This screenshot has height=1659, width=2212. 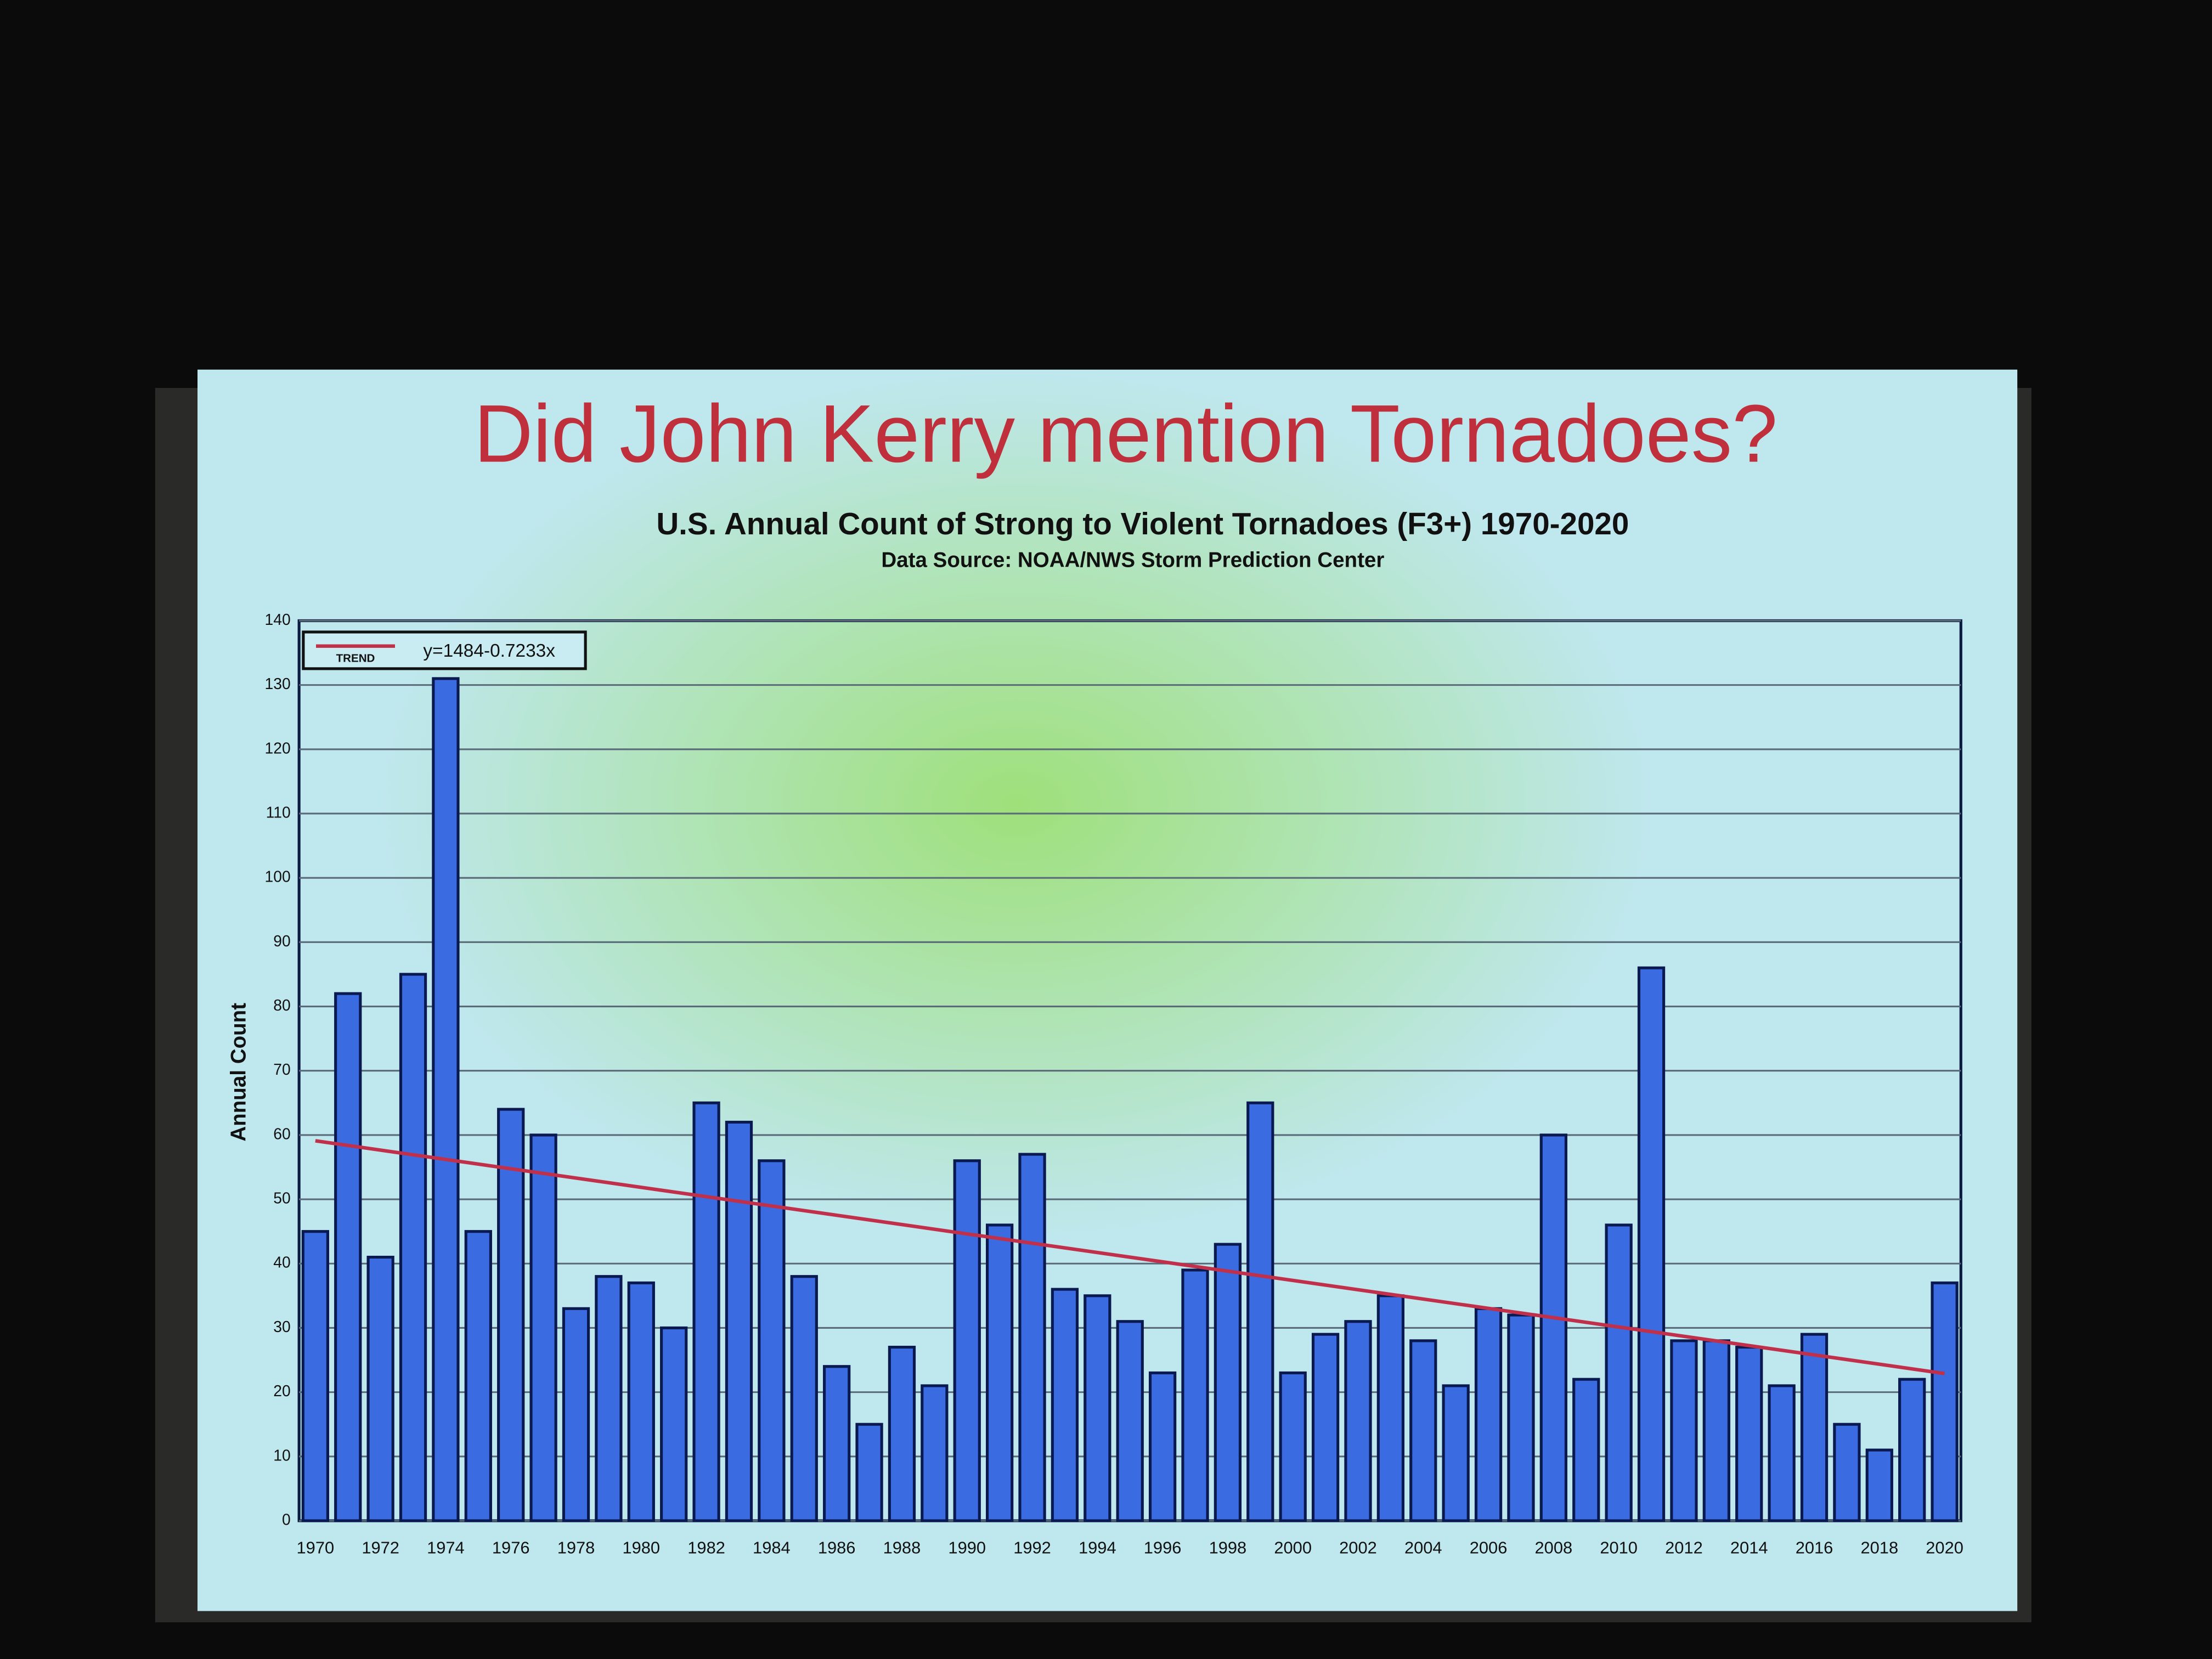 I want to click on x-tick-label: 2014, so click(x=1749, y=1548).